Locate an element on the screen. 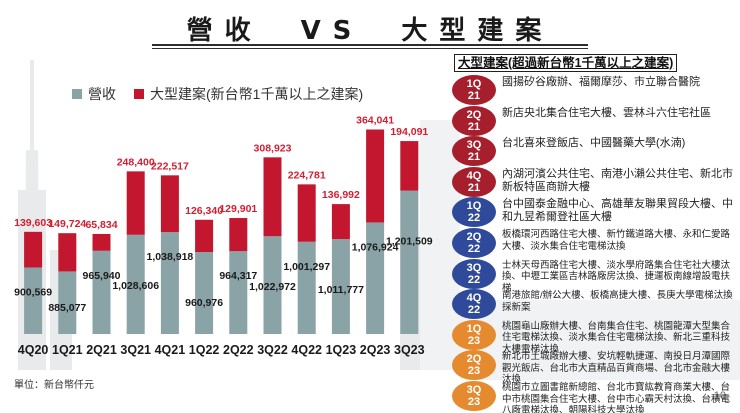 This screenshot has width=740, height=413. legend-swatch-project is located at coordinates (139, 94).